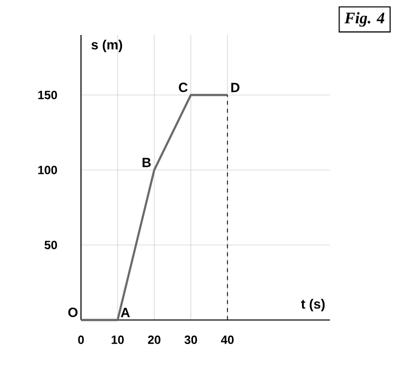 The width and height of the screenshot is (400, 385). What do you see at coordinates (146, 163) in the screenshot?
I see `annotation: B` at bounding box center [146, 163].